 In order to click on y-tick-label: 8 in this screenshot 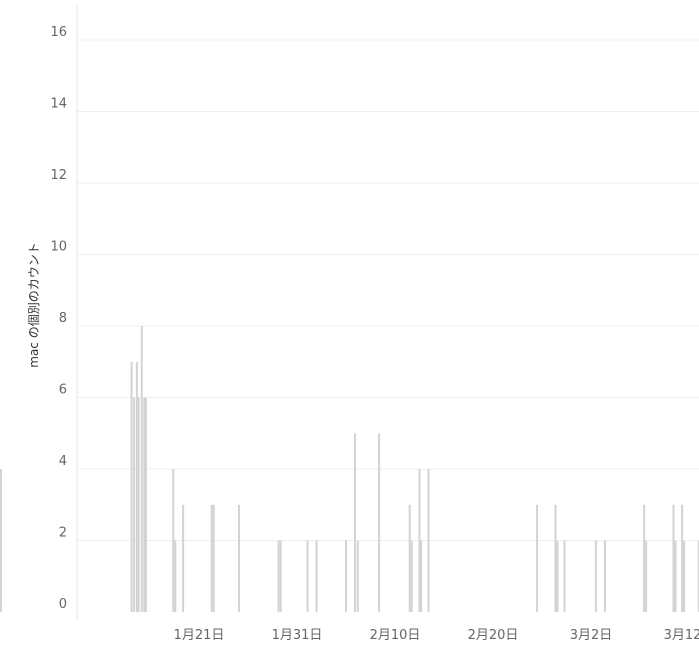, I will do `click(63, 318)`.